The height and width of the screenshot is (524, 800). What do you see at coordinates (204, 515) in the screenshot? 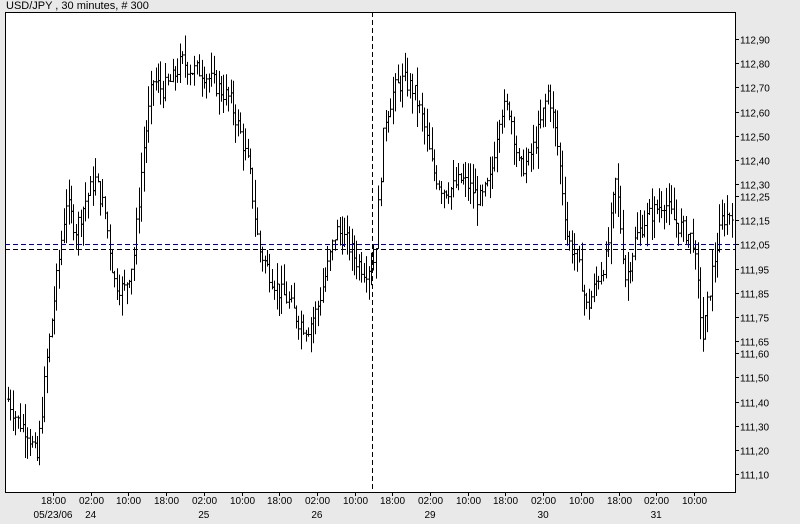
I see `x-date-label: 25` at bounding box center [204, 515].